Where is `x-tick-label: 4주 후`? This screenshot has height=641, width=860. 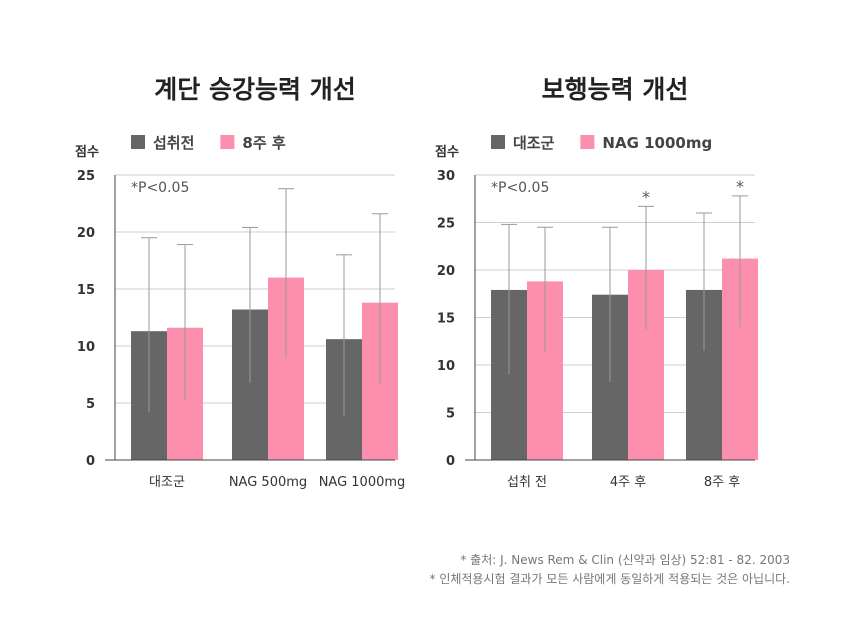 x-tick-label: 4주 후 is located at coordinates (628, 482).